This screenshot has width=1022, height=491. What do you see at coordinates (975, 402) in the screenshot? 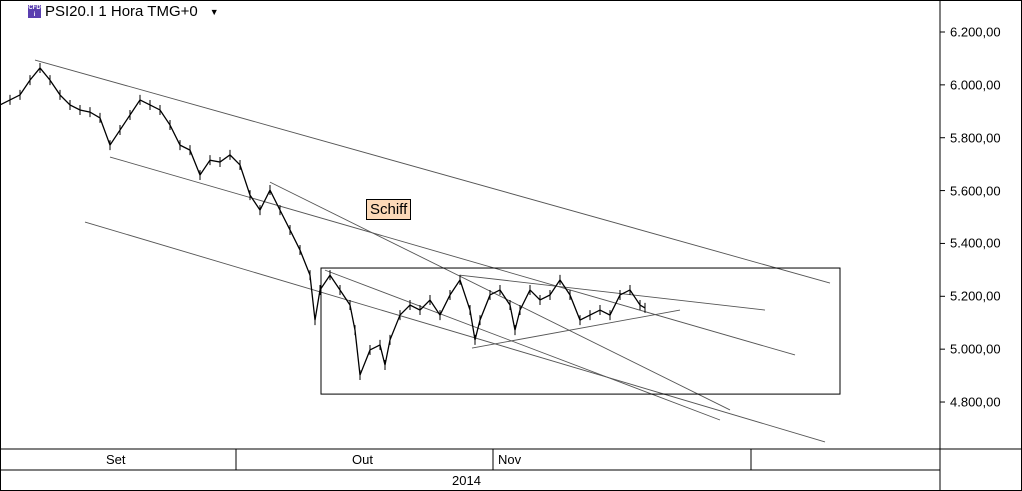
I see `y-tick-label: 4.800,00` at bounding box center [975, 402].